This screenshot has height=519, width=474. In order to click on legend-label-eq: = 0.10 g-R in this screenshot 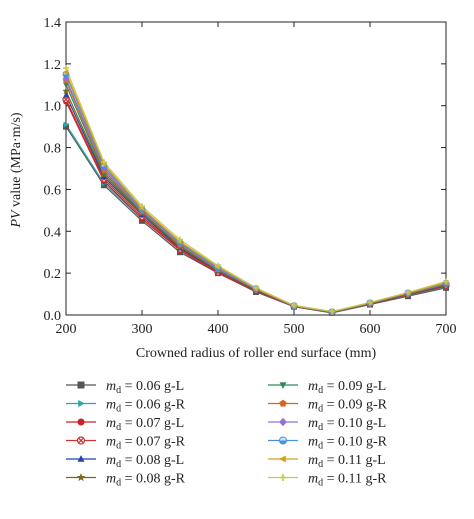, I will do `click(355, 442)`.